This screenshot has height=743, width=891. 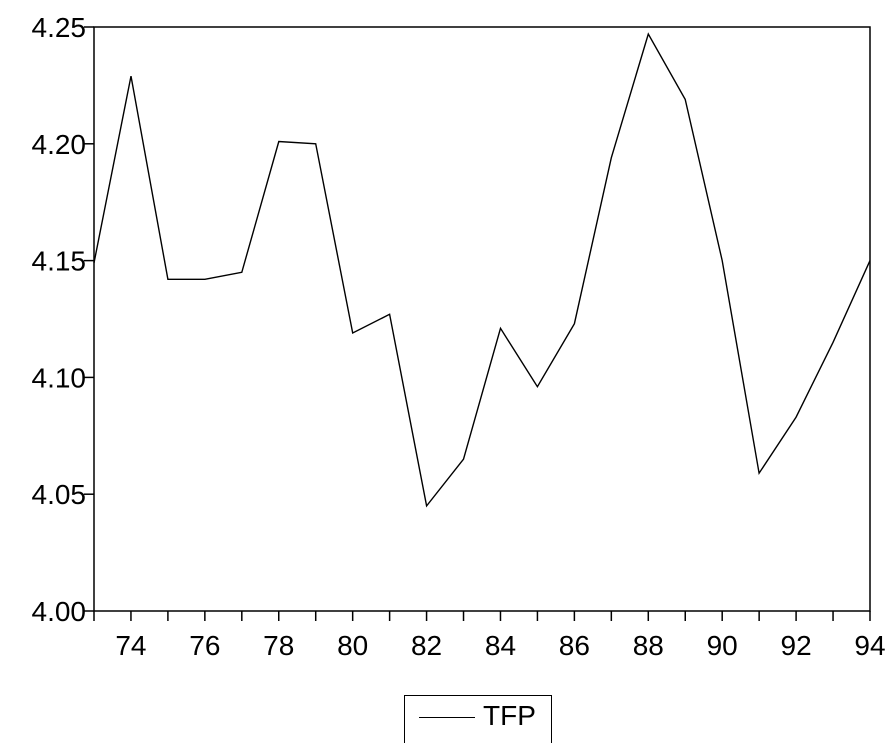 What do you see at coordinates (59, 27) in the screenshot?
I see `y-tick-label: 4.25` at bounding box center [59, 27].